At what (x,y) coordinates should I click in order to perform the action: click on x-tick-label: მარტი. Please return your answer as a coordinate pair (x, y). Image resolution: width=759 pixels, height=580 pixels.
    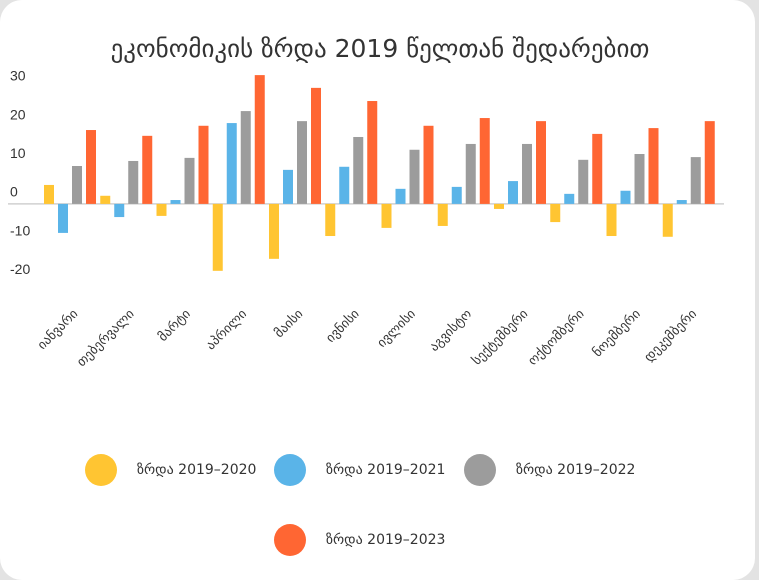
    Looking at the image, I should click on (175, 326).